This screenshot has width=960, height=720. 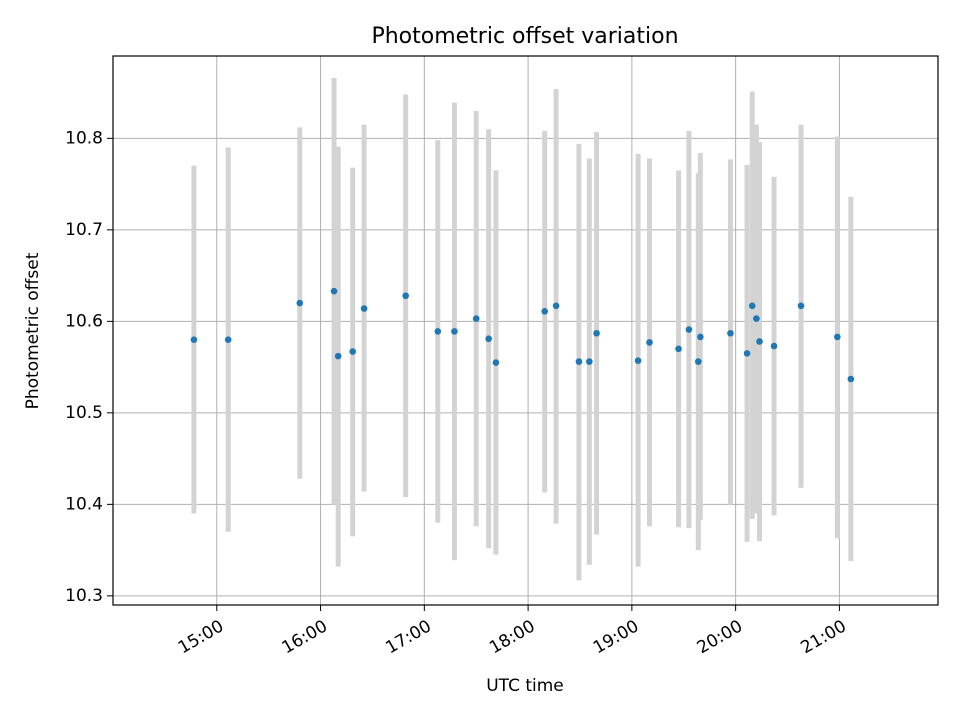 I want to click on x-tick-label: 15:00, so click(x=201, y=637).